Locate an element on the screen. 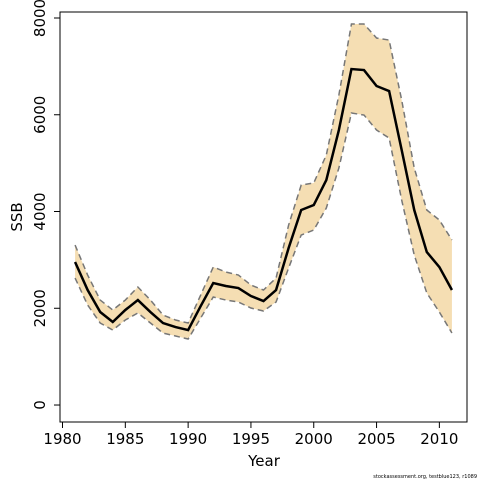 The image size is (480, 480). x-axis-label: Year is located at coordinates (264, 461).